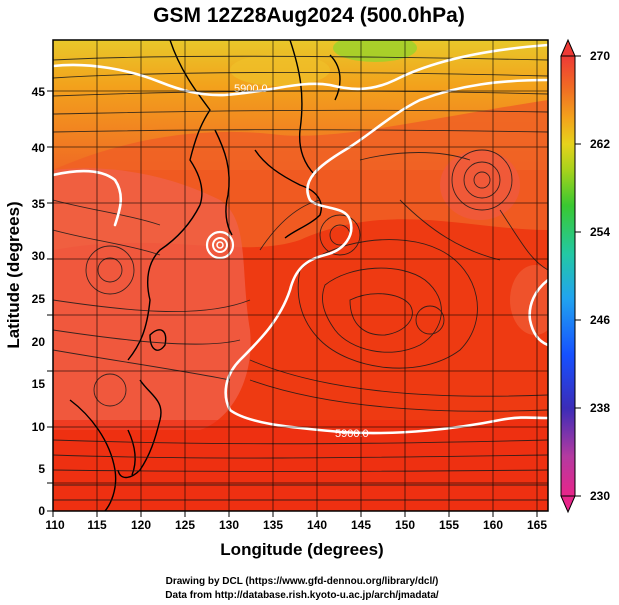 This screenshot has width=619, height=605. Describe the element at coordinates (600, 320) in the screenshot. I see `colorbar-tick-label: 246` at that location.